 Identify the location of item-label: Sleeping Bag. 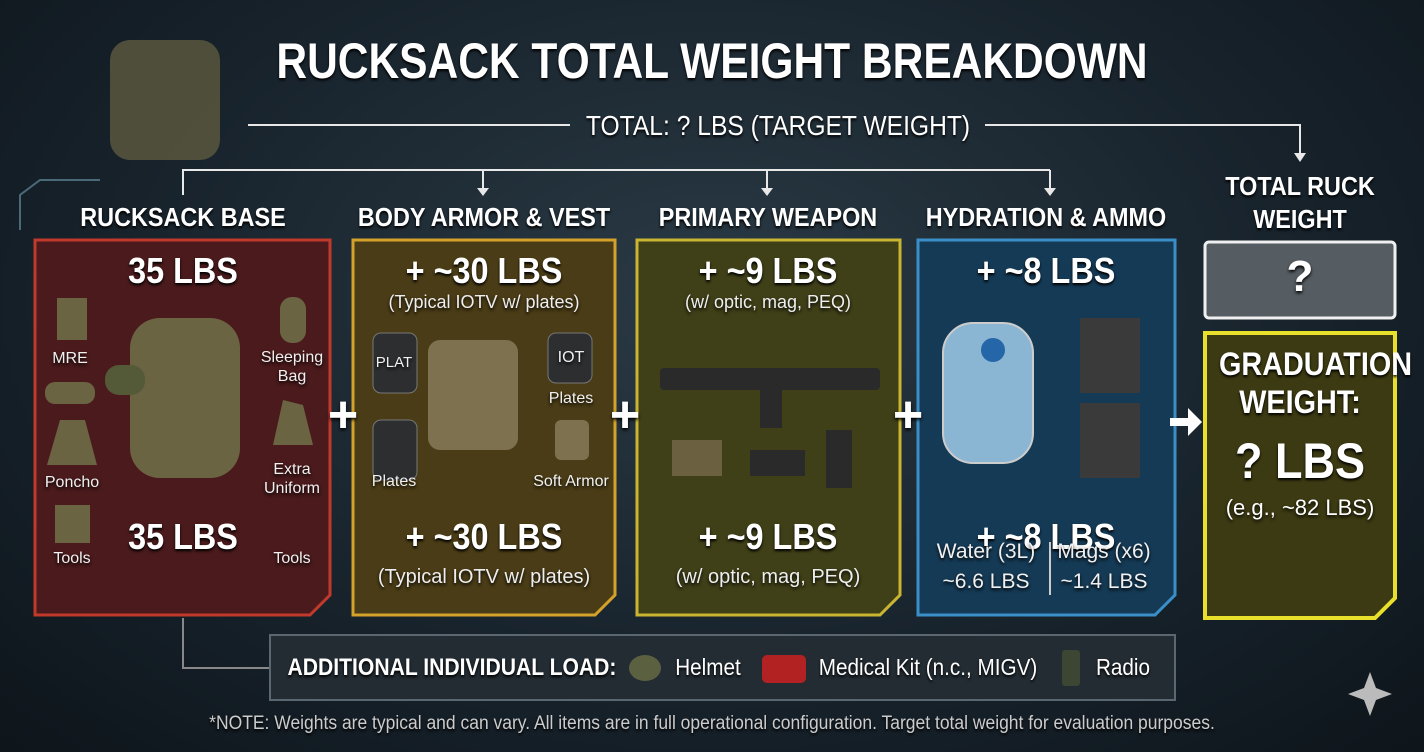
(292, 367).